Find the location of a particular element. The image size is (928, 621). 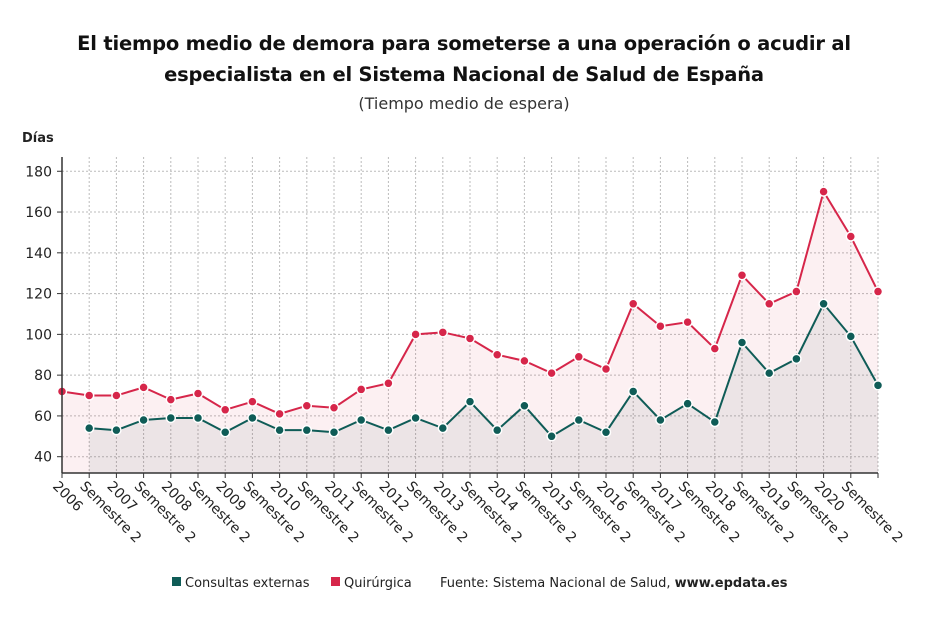

source-site: www.epdata.es is located at coordinates (731, 583).